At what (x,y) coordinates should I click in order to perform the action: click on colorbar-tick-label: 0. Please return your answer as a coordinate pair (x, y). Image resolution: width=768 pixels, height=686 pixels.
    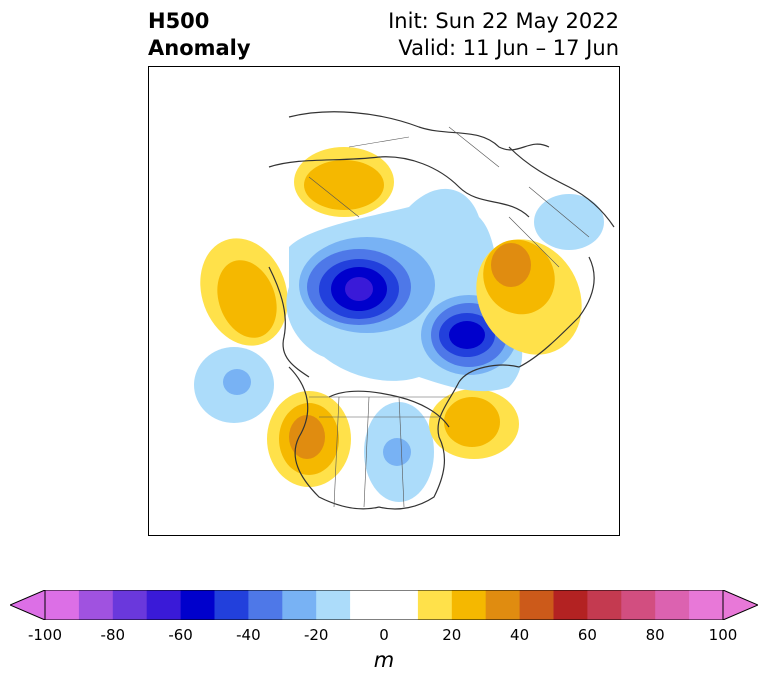
    Looking at the image, I should click on (384, 635).